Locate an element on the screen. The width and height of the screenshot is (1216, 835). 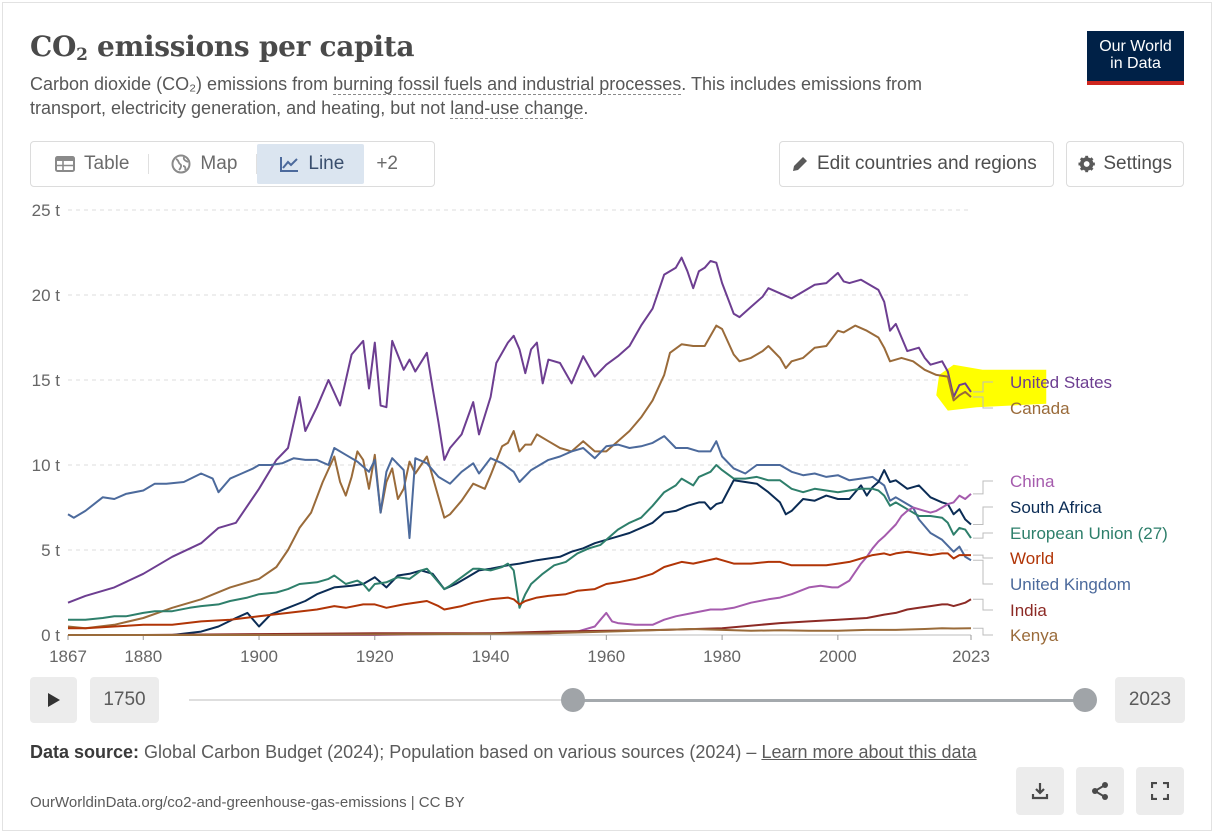
share-icon is located at coordinates (1100, 791).